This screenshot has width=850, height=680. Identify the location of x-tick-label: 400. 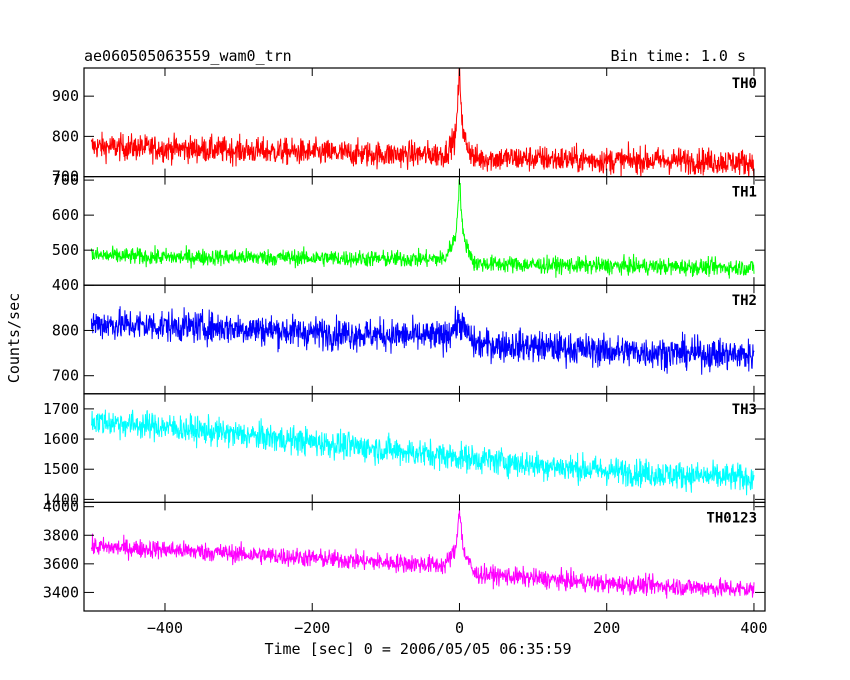
(753, 628).